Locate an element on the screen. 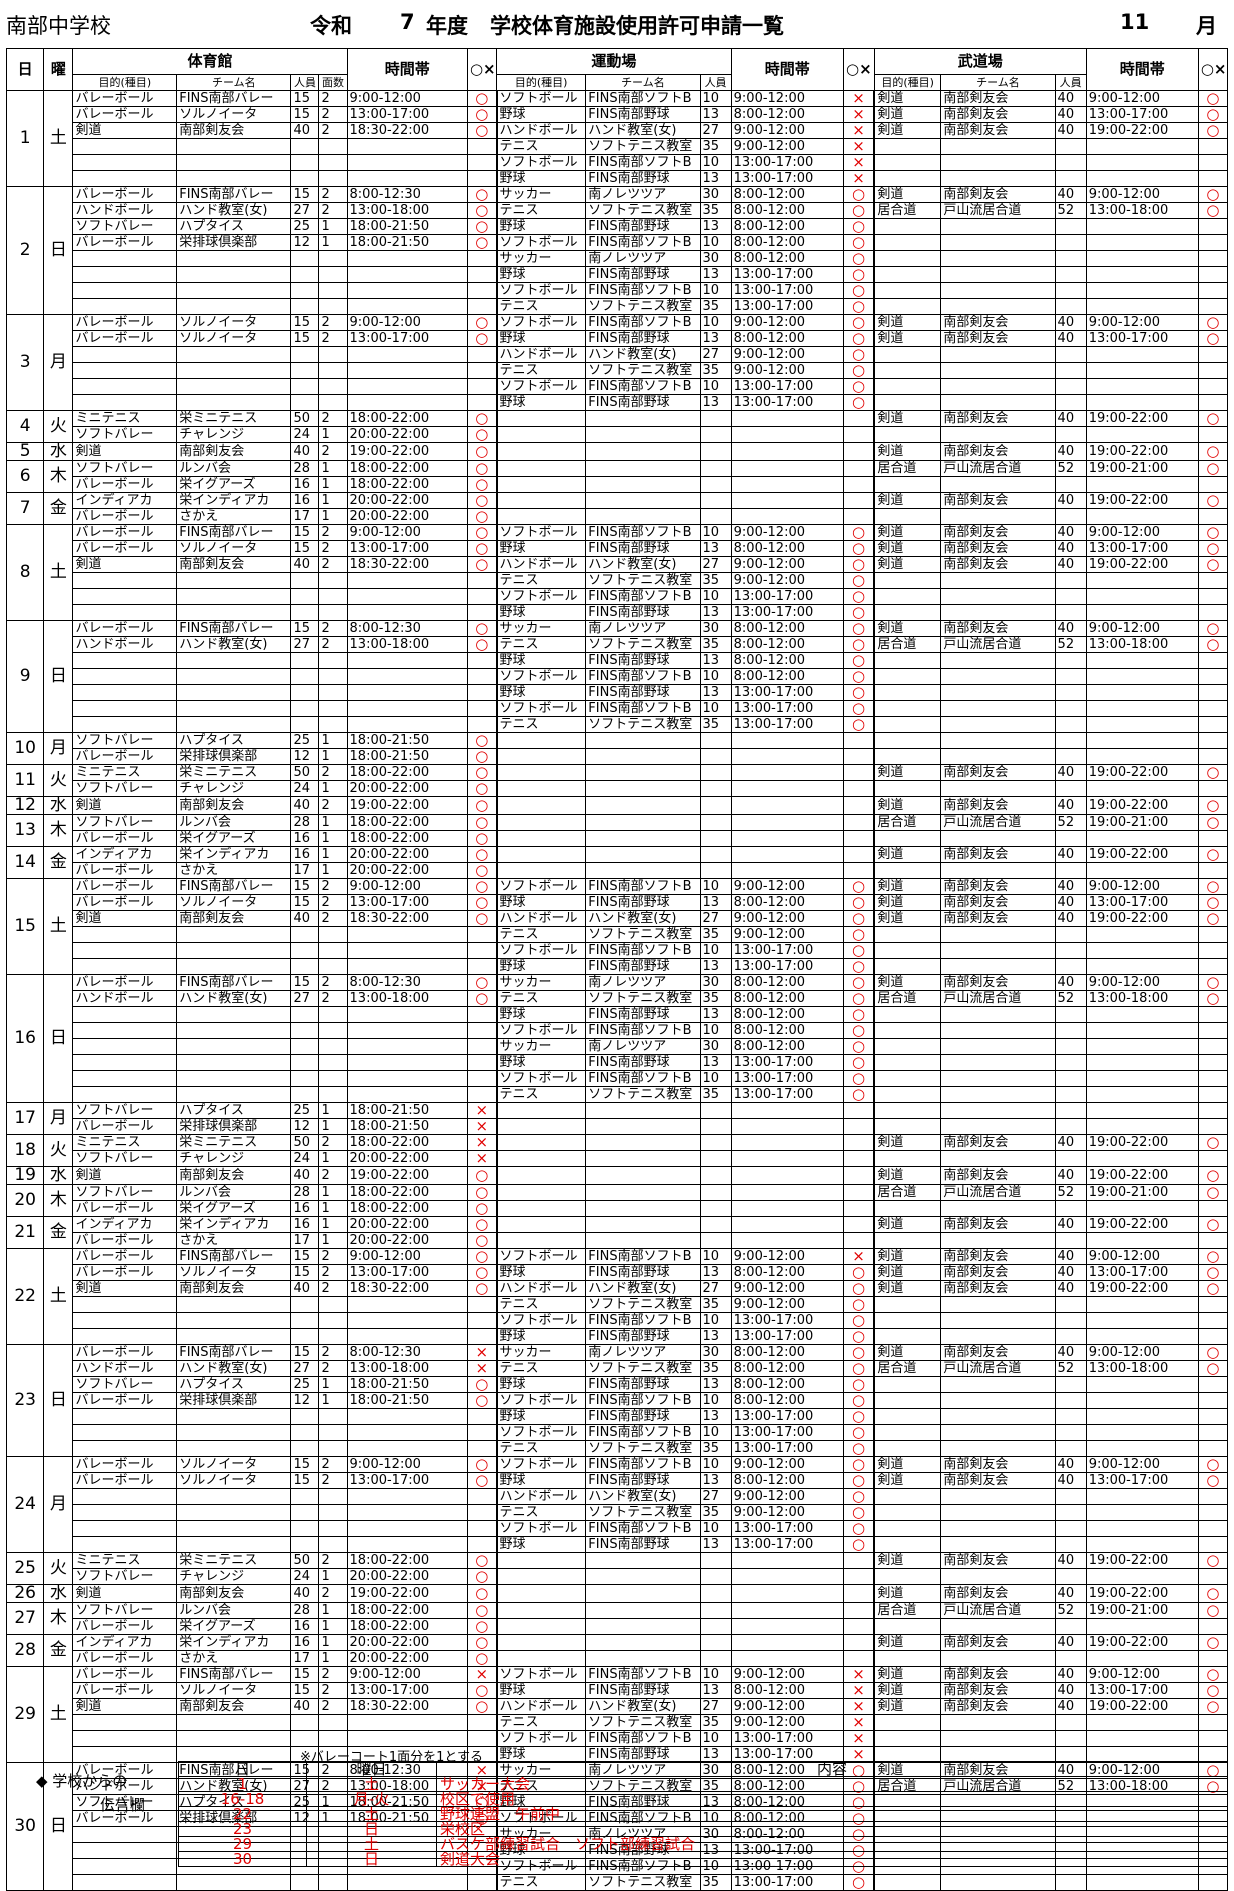 This screenshot has width=1234, height=1891. notes-day: 29 is located at coordinates (242, 1844).